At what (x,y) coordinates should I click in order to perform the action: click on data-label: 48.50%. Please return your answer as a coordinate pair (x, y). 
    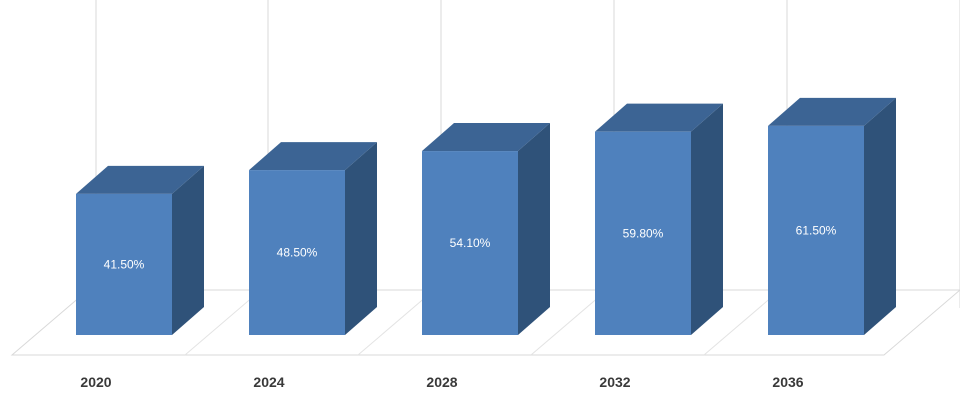
    Looking at the image, I should click on (297, 253).